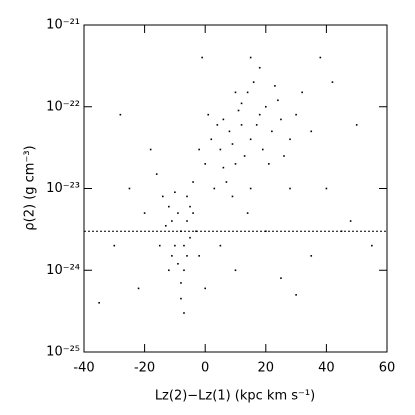 This screenshot has height=415, width=415. Describe the element at coordinates (326, 368) in the screenshot. I see `x-tick-label: 40` at that location.